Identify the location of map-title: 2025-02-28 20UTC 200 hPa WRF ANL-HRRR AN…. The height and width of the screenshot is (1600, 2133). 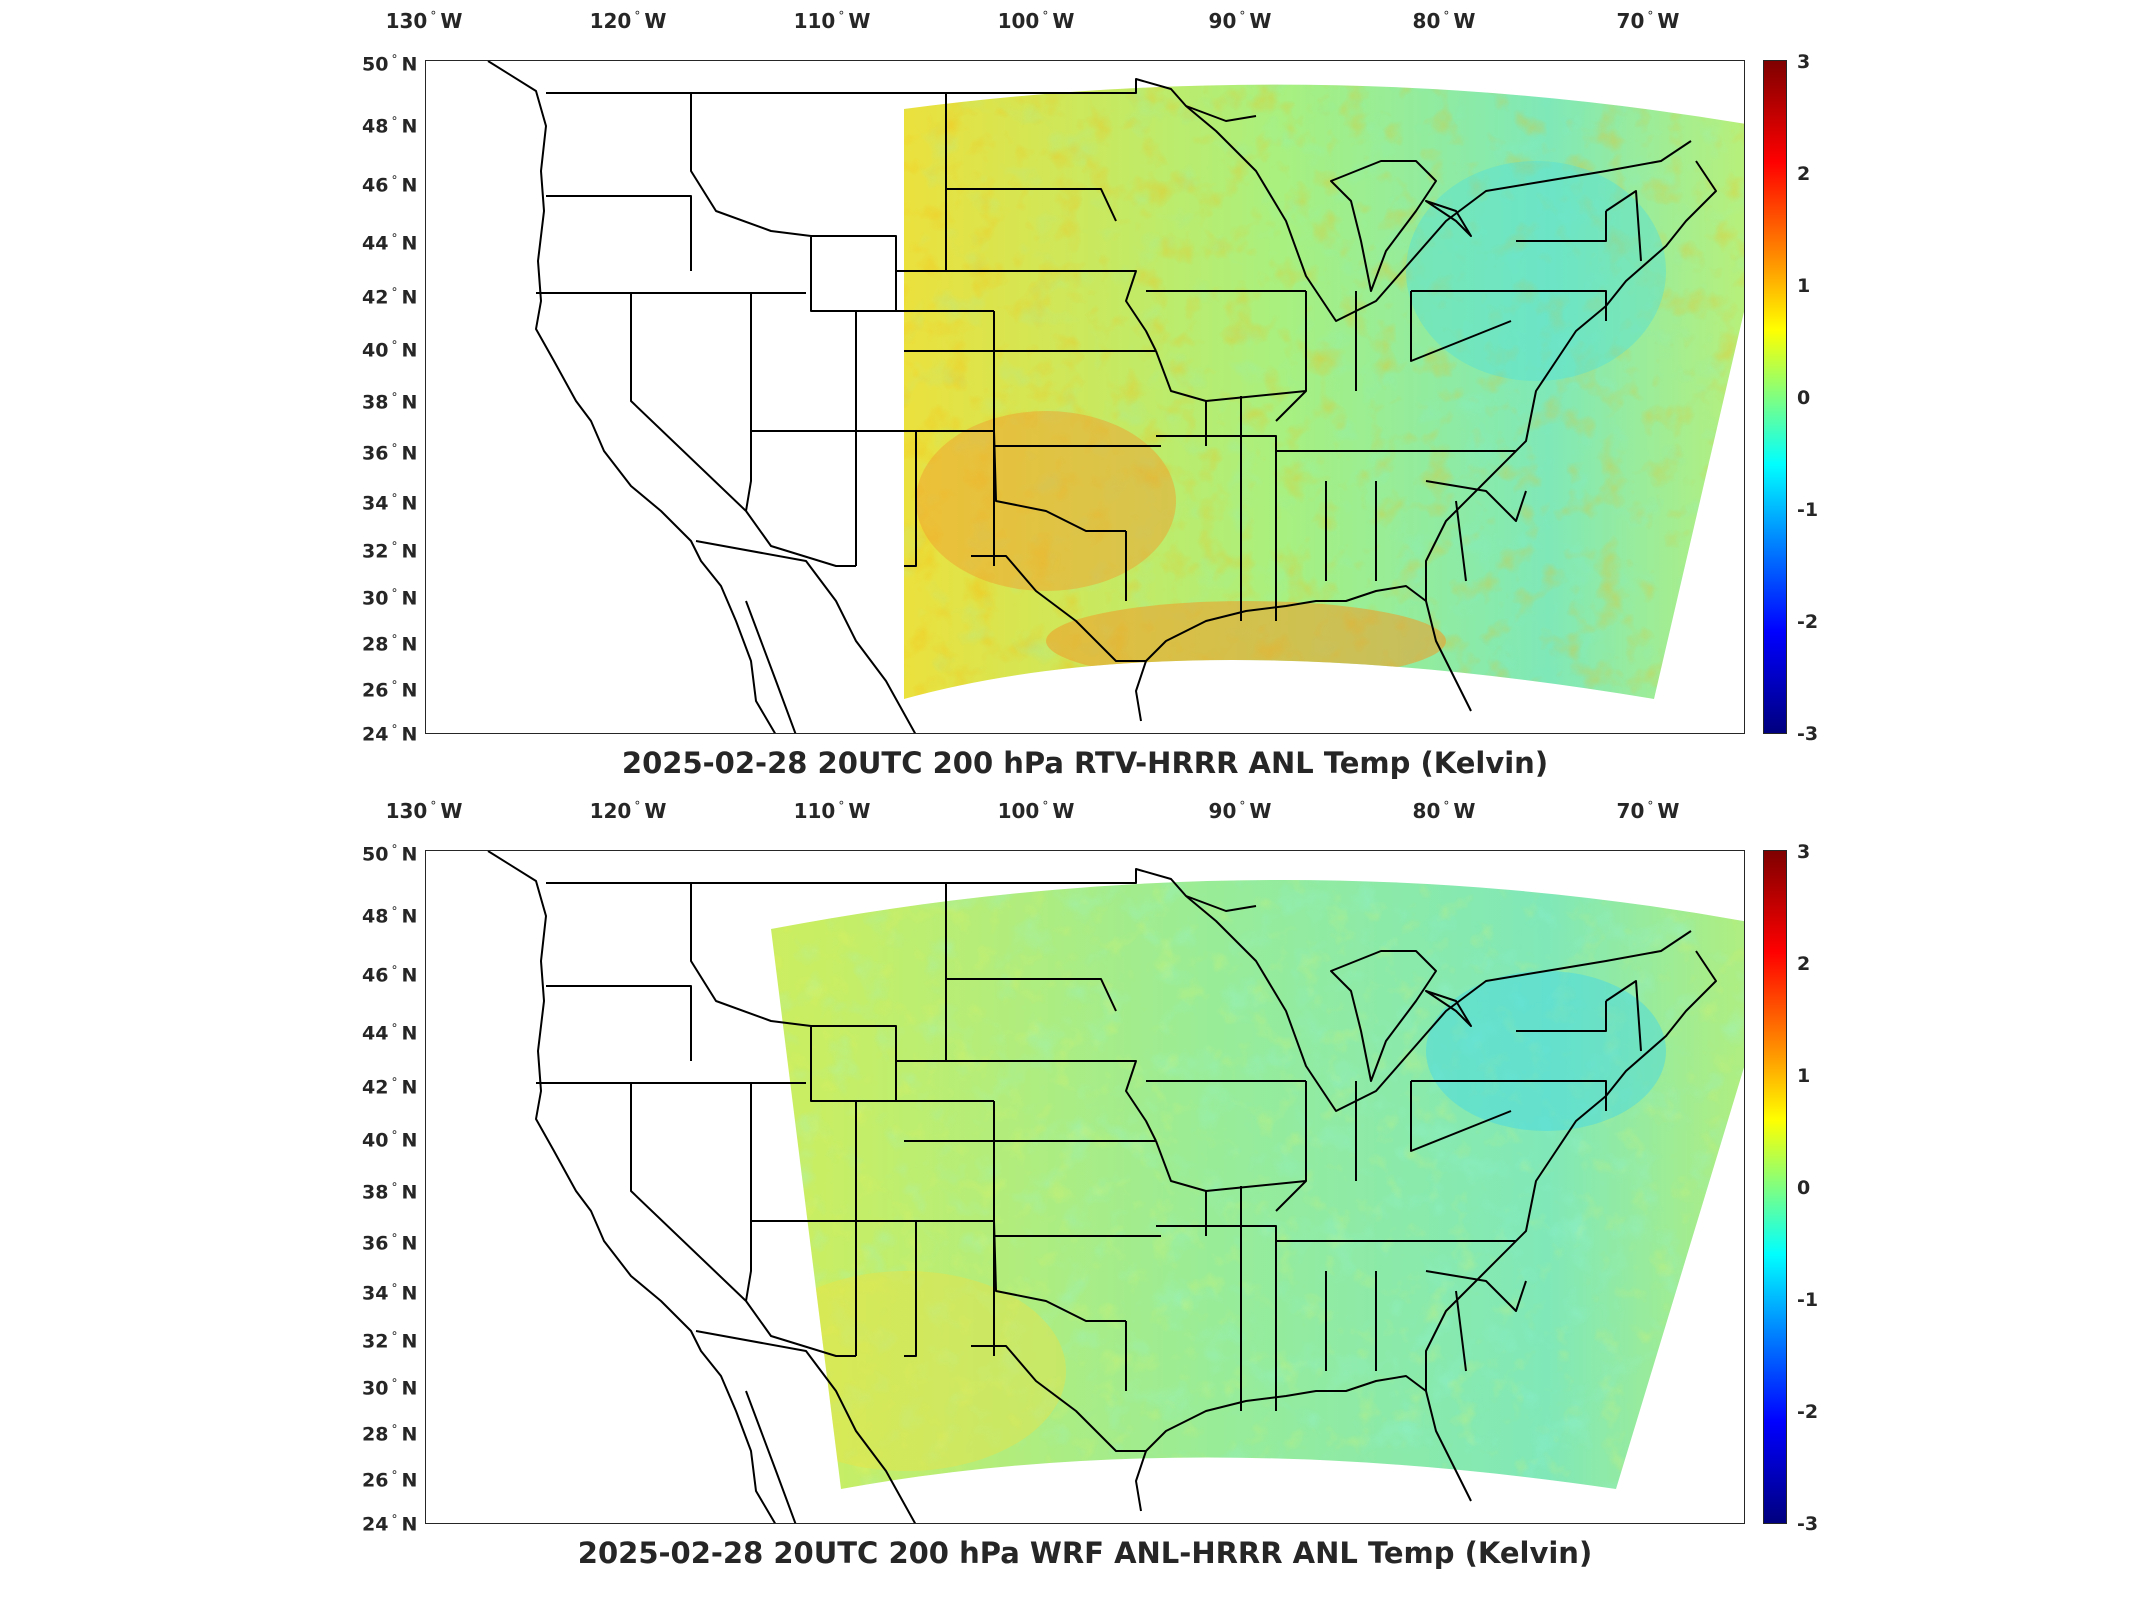
(1085, 1553).